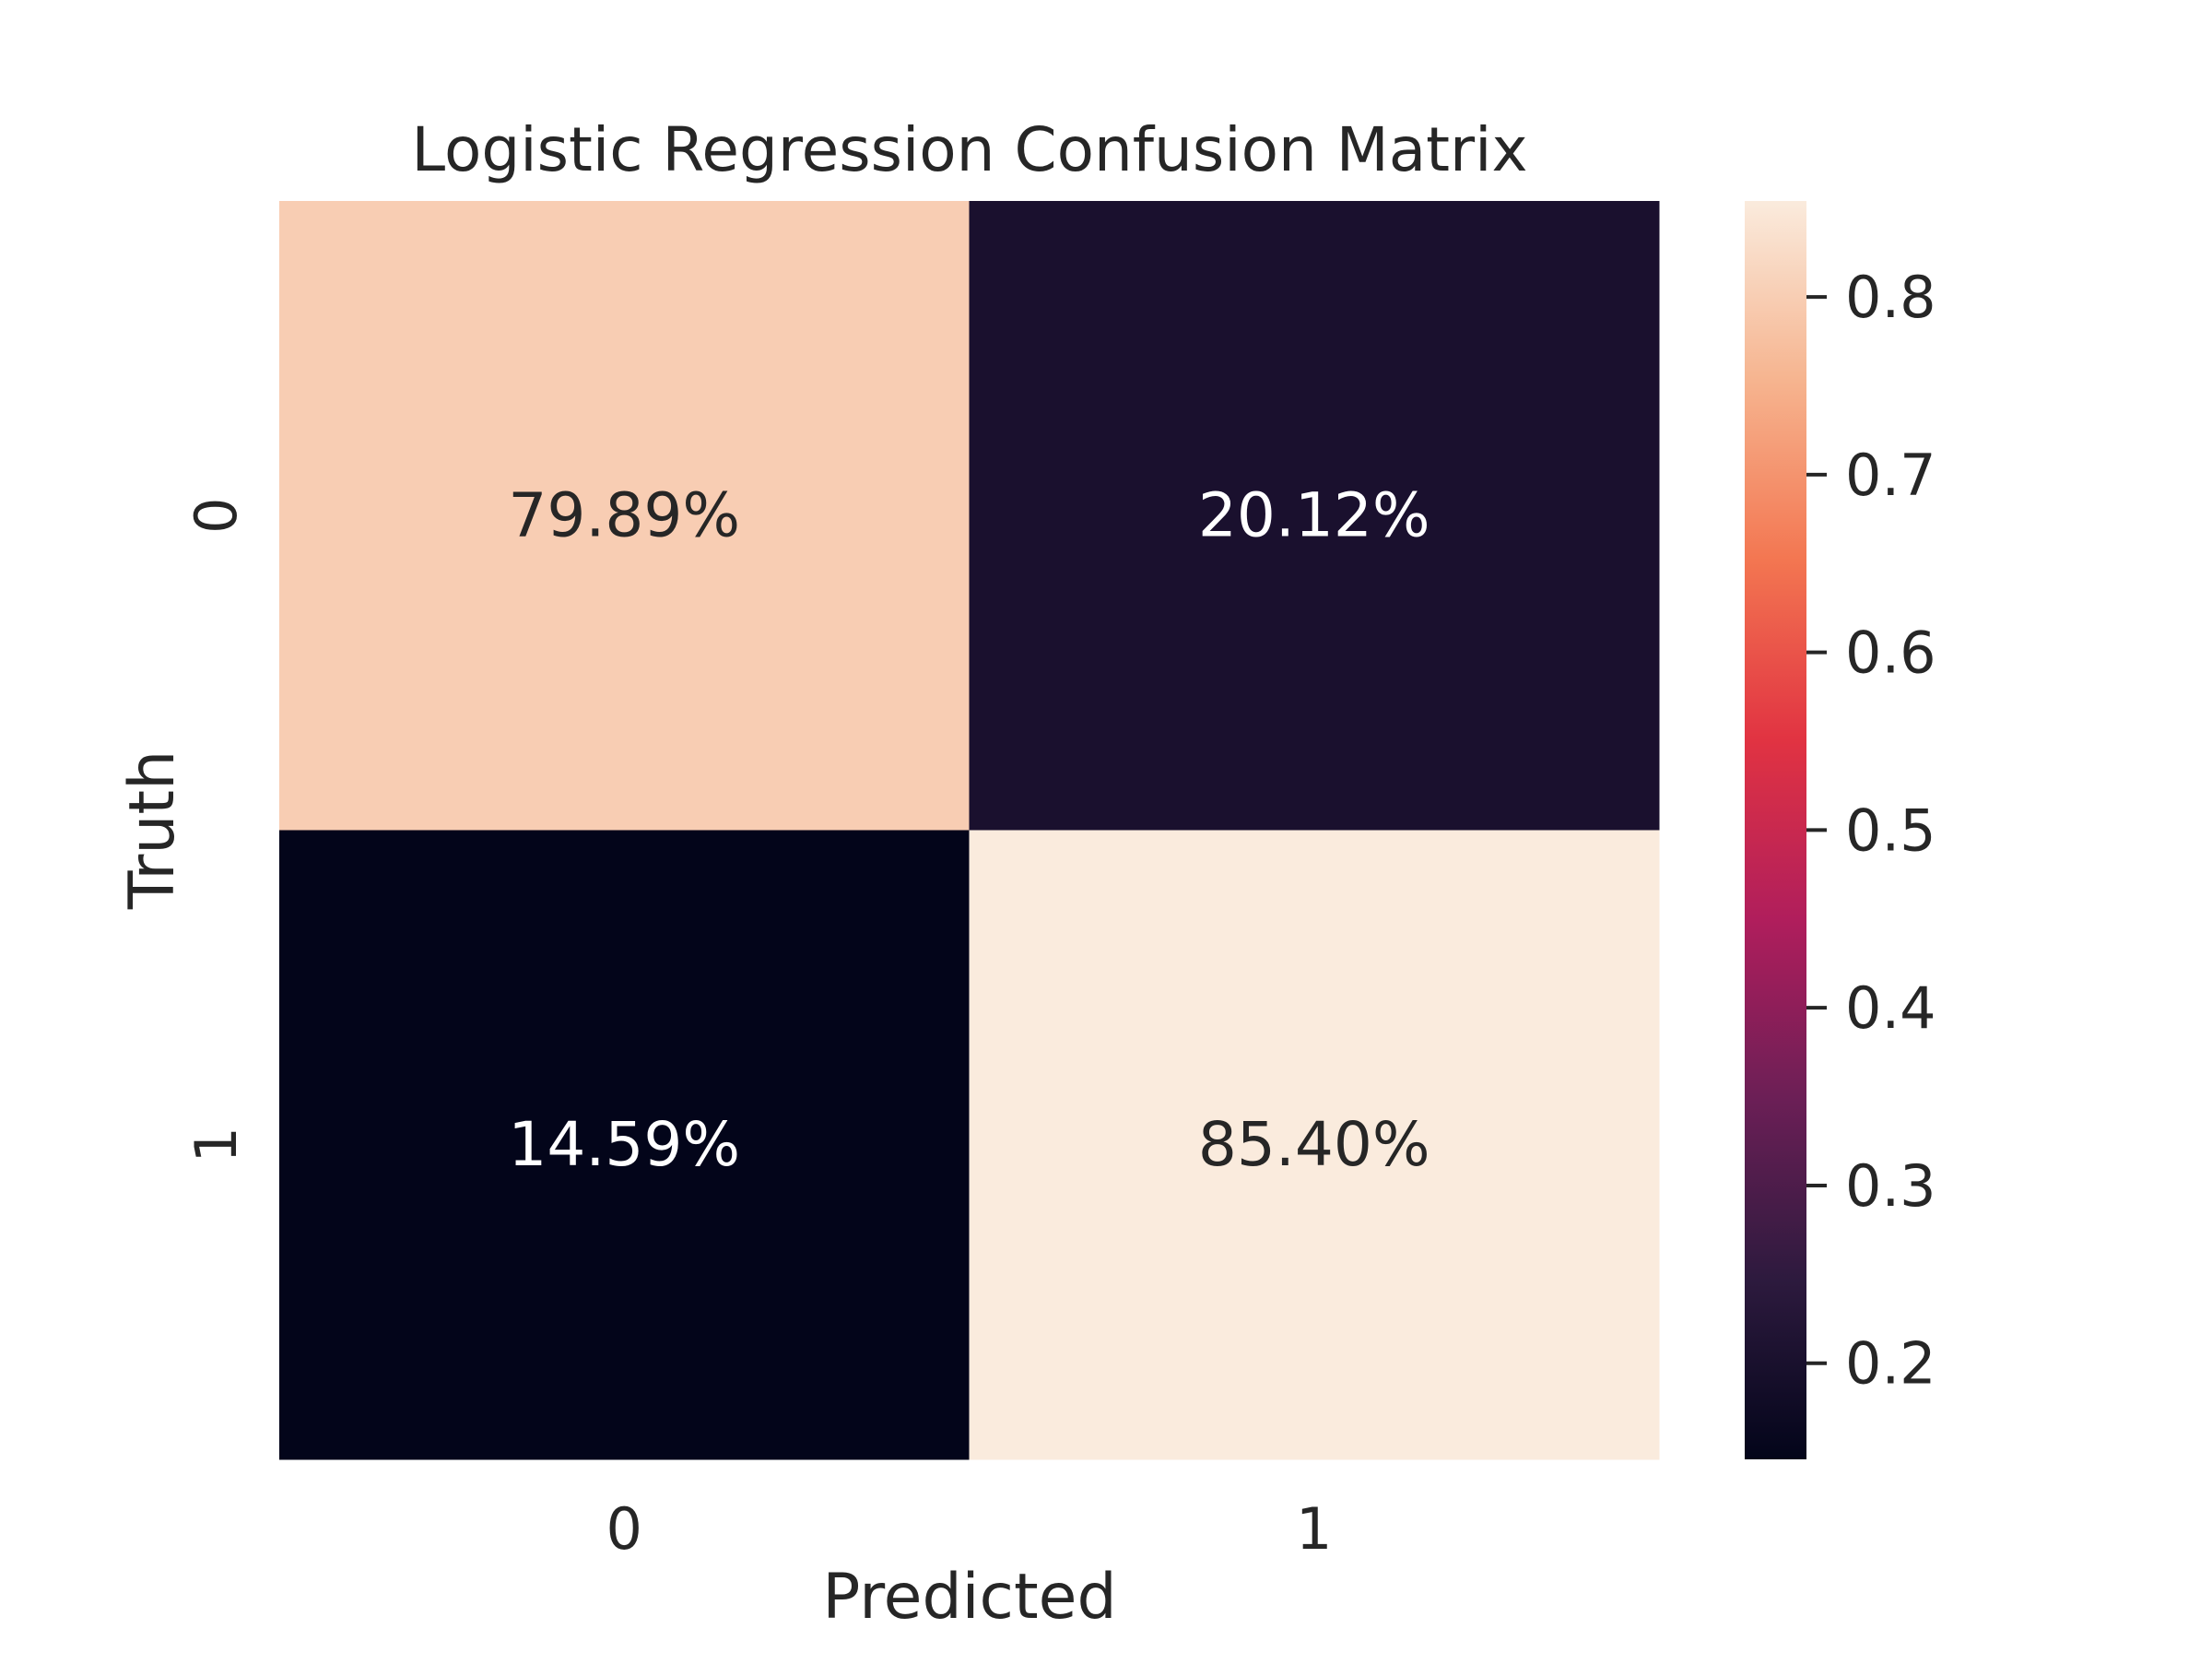 This screenshot has width=2212, height=1664. What do you see at coordinates (1775, 830) in the screenshot?
I see `colorbar` at bounding box center [1775, 830].